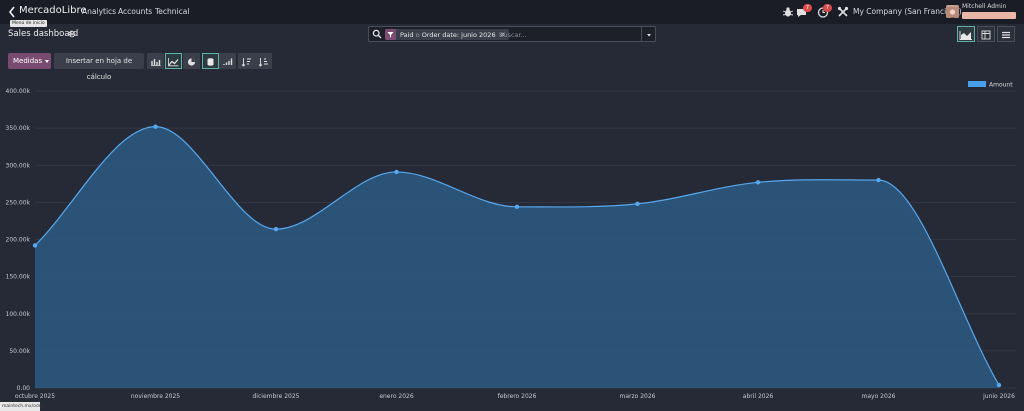 The height and width of the screenshot is (411, 1024). I want to click on filter-facet: Paid o Order date: junio 2026 ✕, so click(447, 34).